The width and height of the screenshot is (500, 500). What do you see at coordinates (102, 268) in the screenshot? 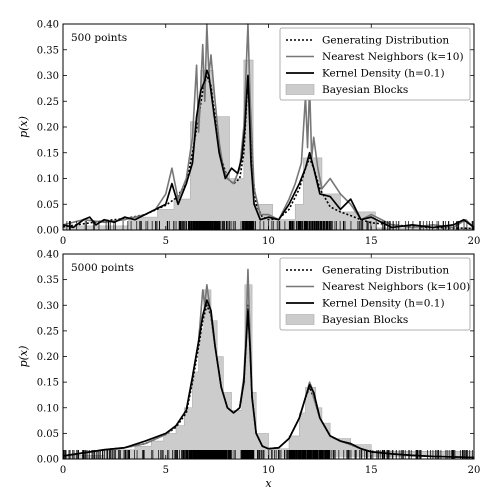
I see `sample-size-annotation: 5000 points` at bounding box center [102, 268].